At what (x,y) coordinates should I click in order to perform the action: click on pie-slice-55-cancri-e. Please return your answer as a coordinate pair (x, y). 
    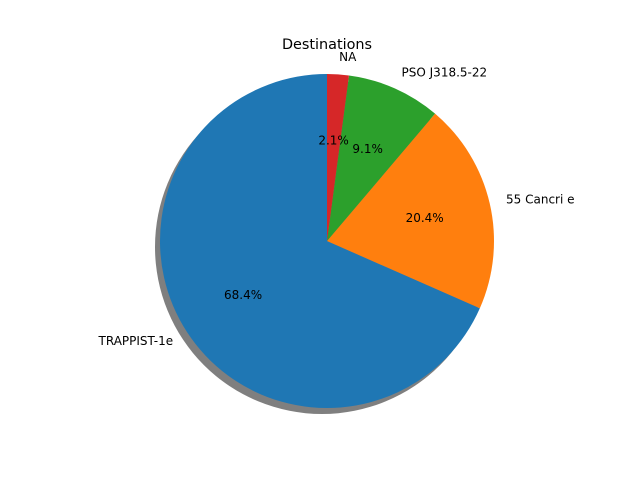
    Looking at the image, I should click on (411, 211).